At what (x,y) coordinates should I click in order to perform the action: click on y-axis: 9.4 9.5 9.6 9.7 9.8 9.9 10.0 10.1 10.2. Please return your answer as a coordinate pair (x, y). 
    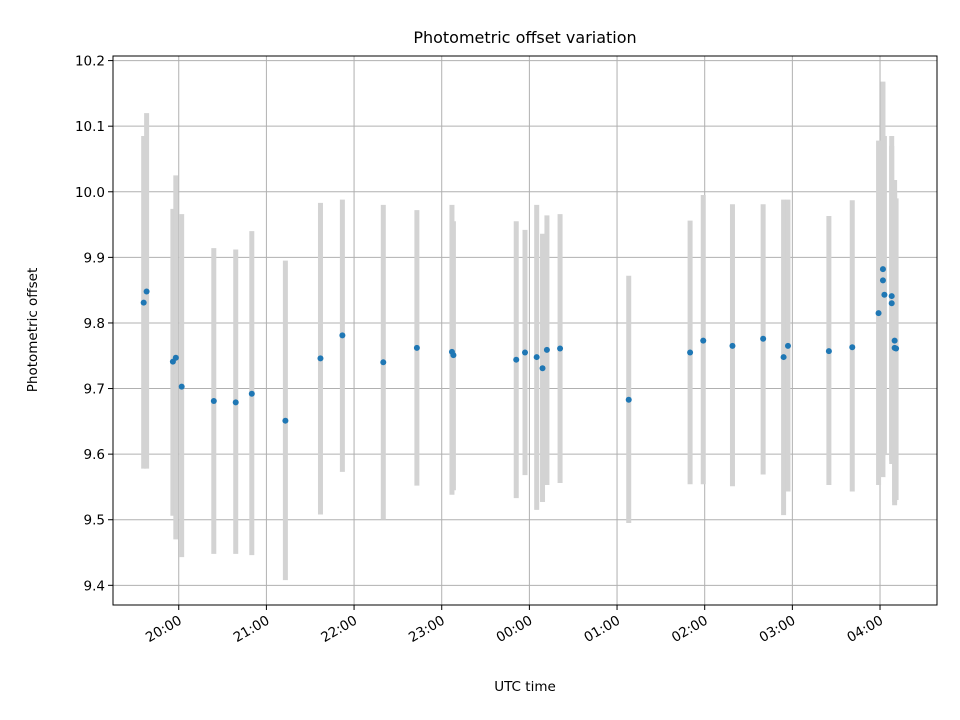
    Looking at the image, I should click on (94, 324).